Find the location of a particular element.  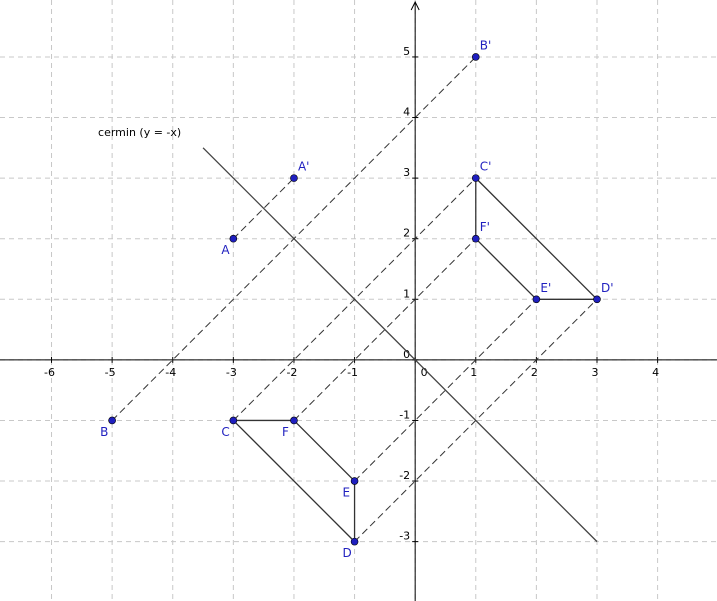

x-tick-label: 1 is located at coordinates (473, 372).